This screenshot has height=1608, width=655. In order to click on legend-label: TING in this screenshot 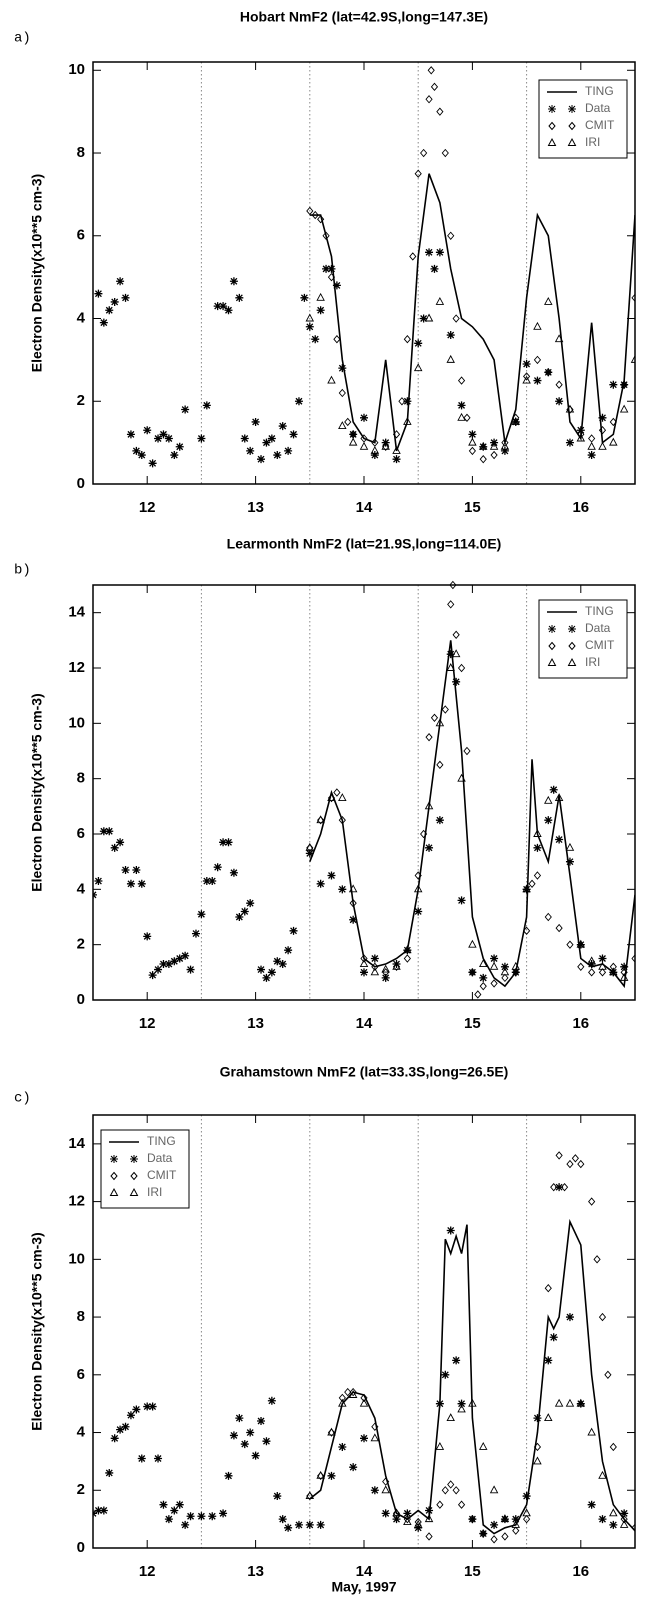, I will do `click(599, 611)`.